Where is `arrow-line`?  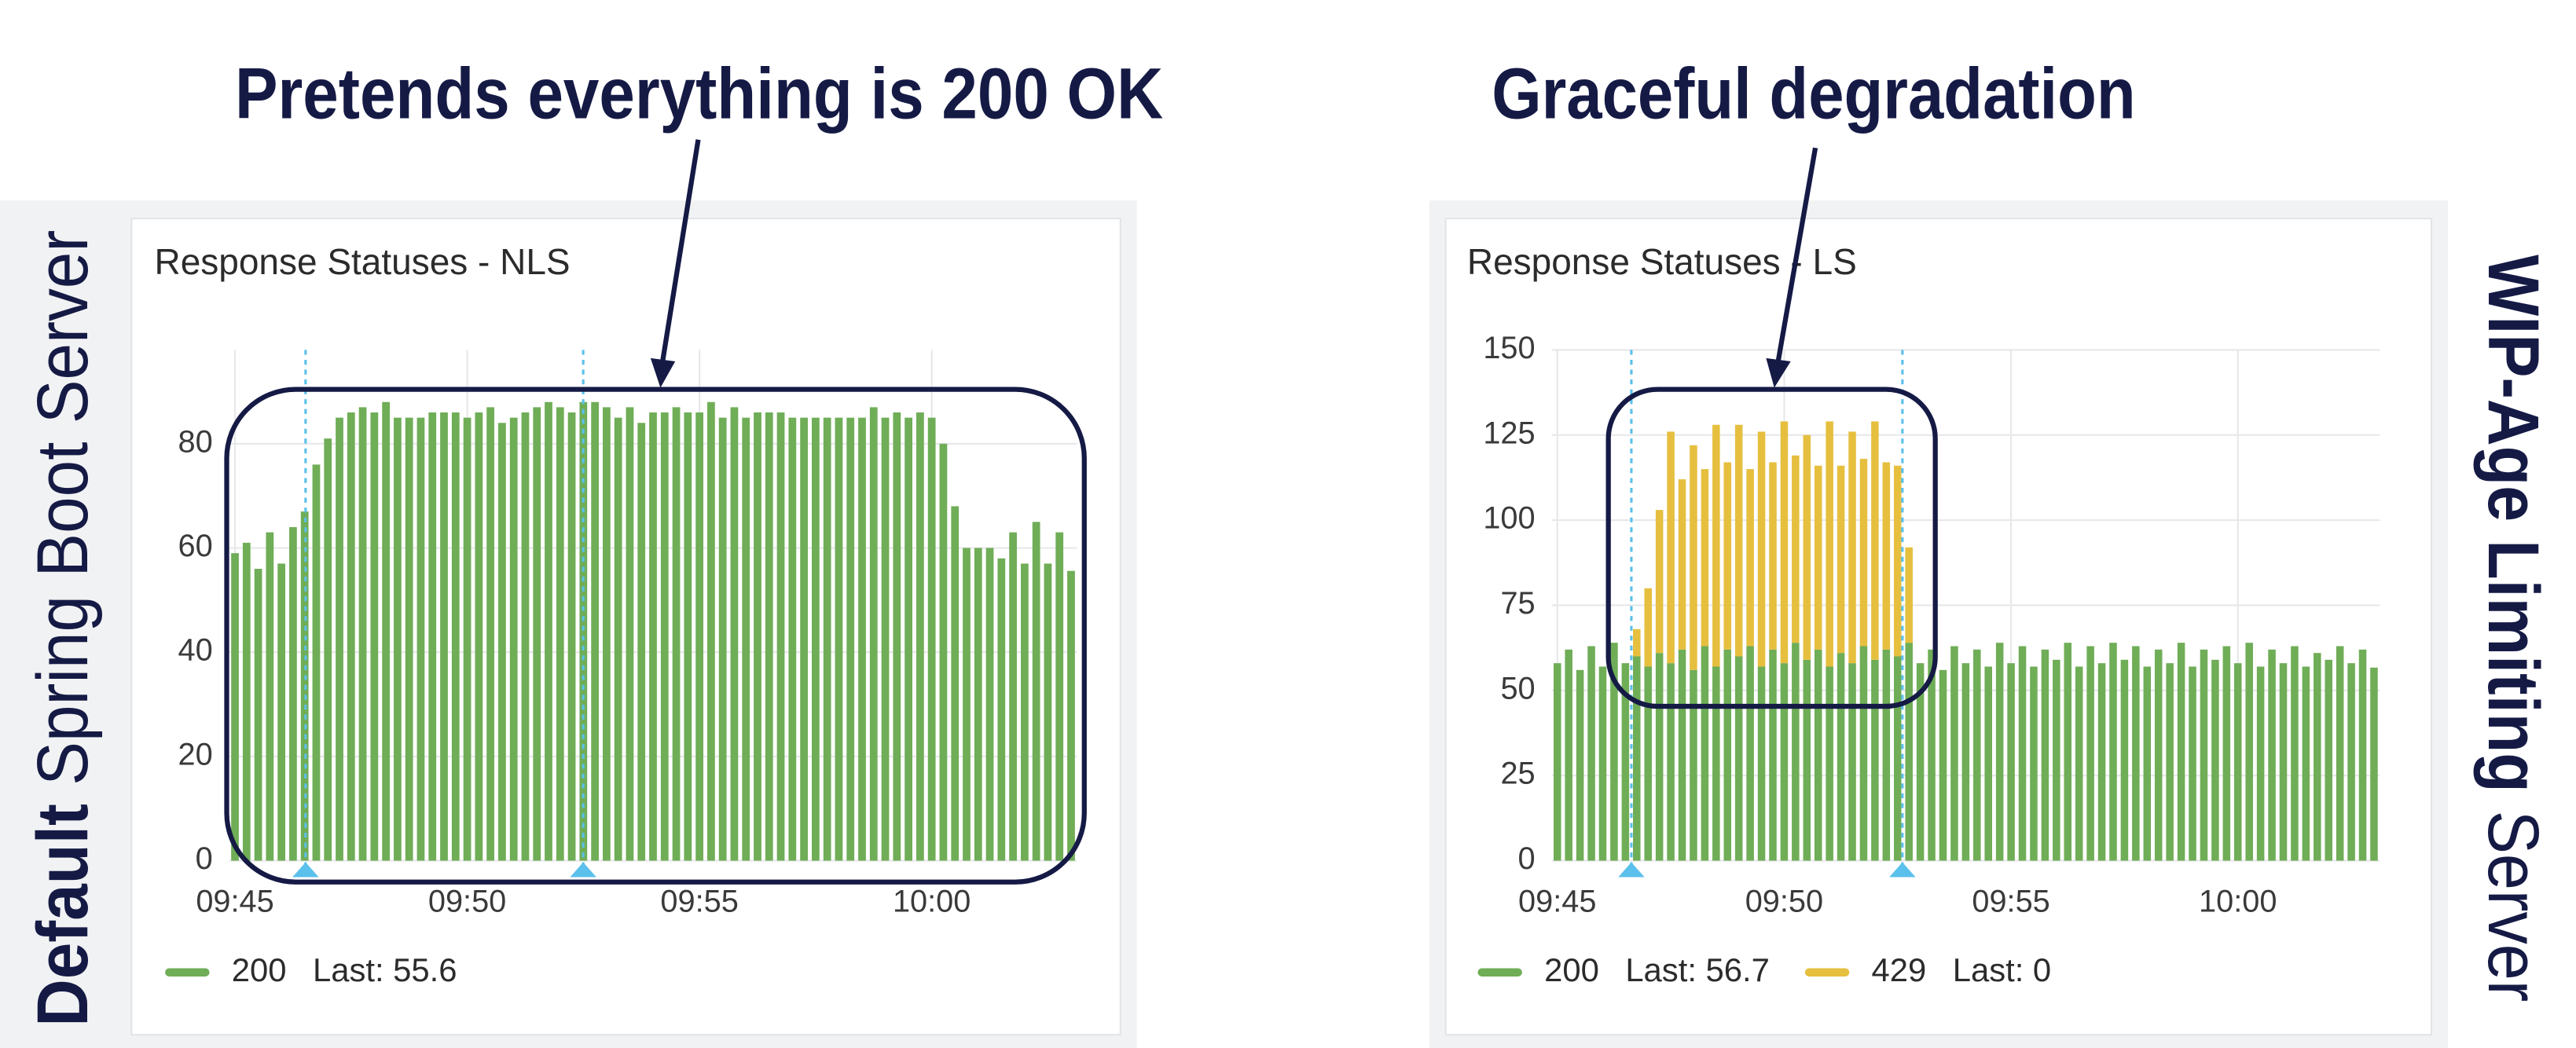 arrow-line is located at coordinates (680, 252).